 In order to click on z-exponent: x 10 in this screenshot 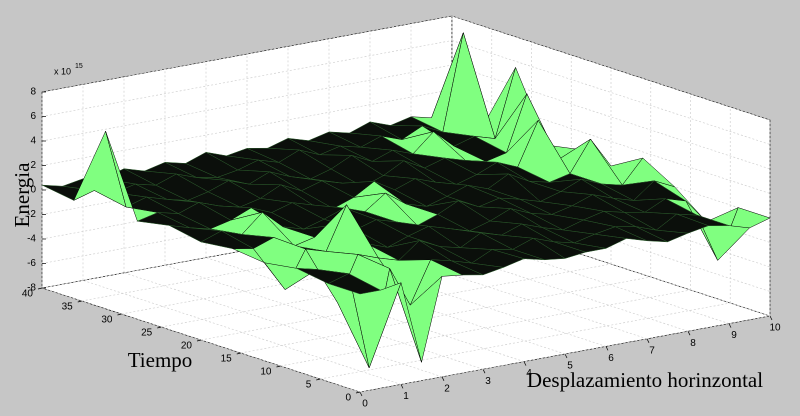, I will do `click(62, 71)`.